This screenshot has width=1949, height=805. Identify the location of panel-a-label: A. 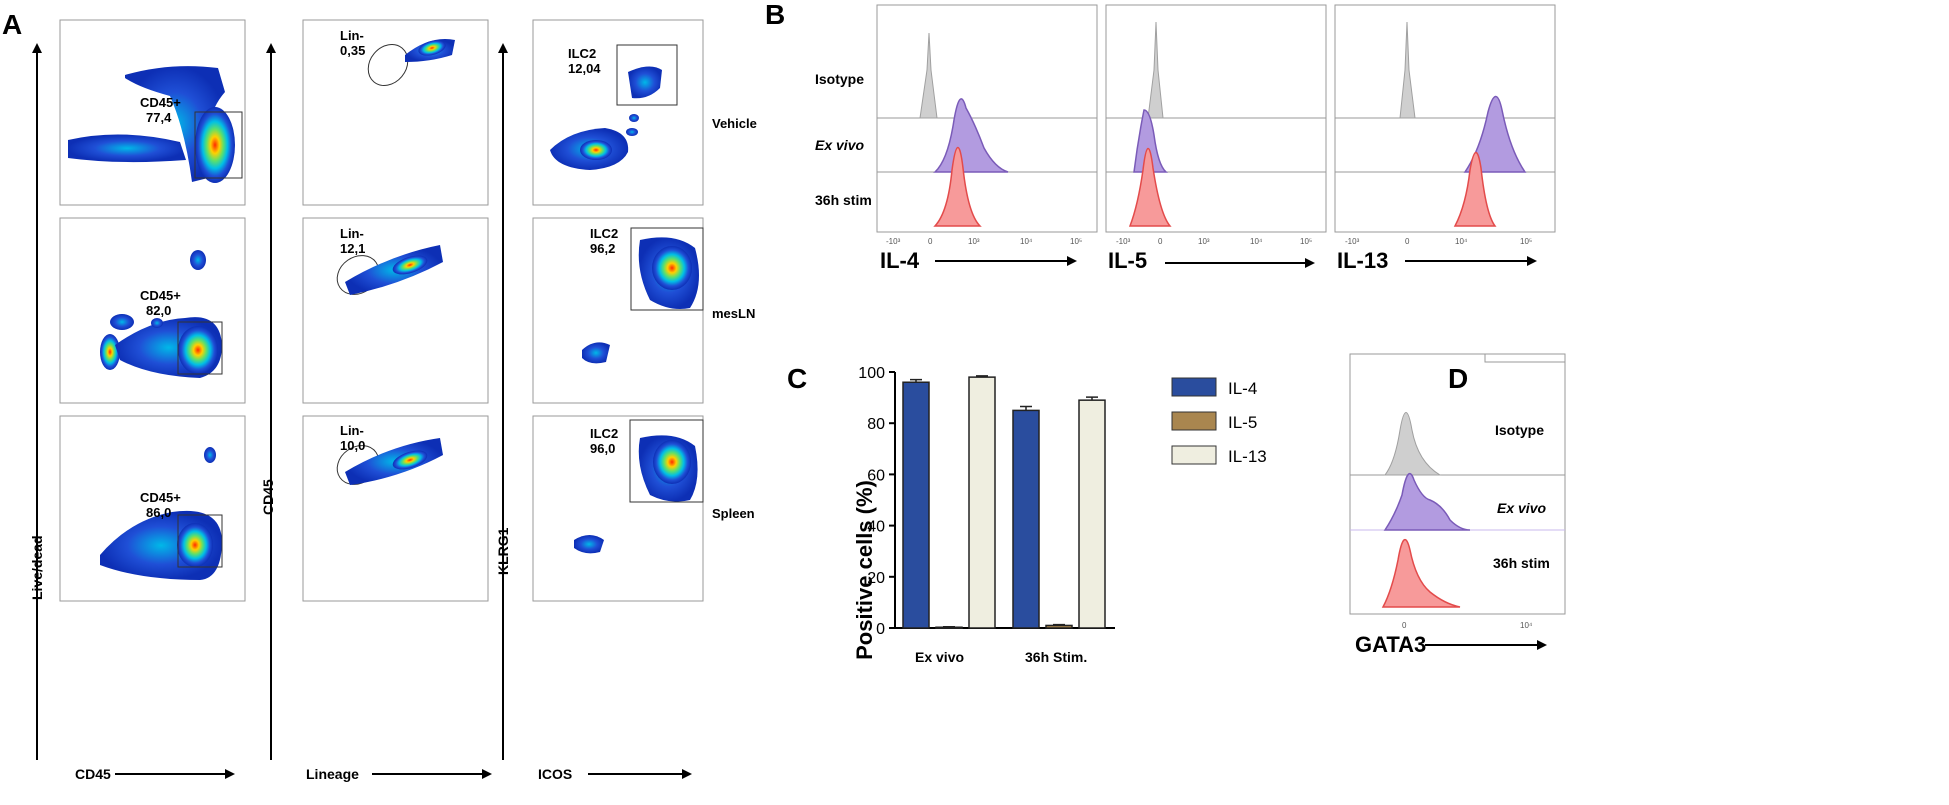
(12, 24).